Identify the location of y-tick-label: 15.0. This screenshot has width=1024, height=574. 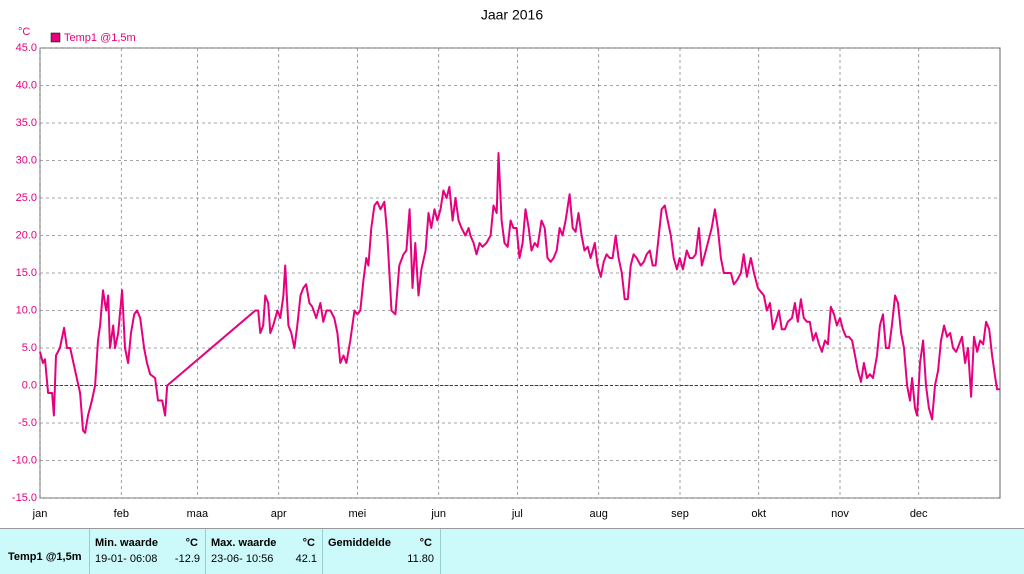
(26, 273).